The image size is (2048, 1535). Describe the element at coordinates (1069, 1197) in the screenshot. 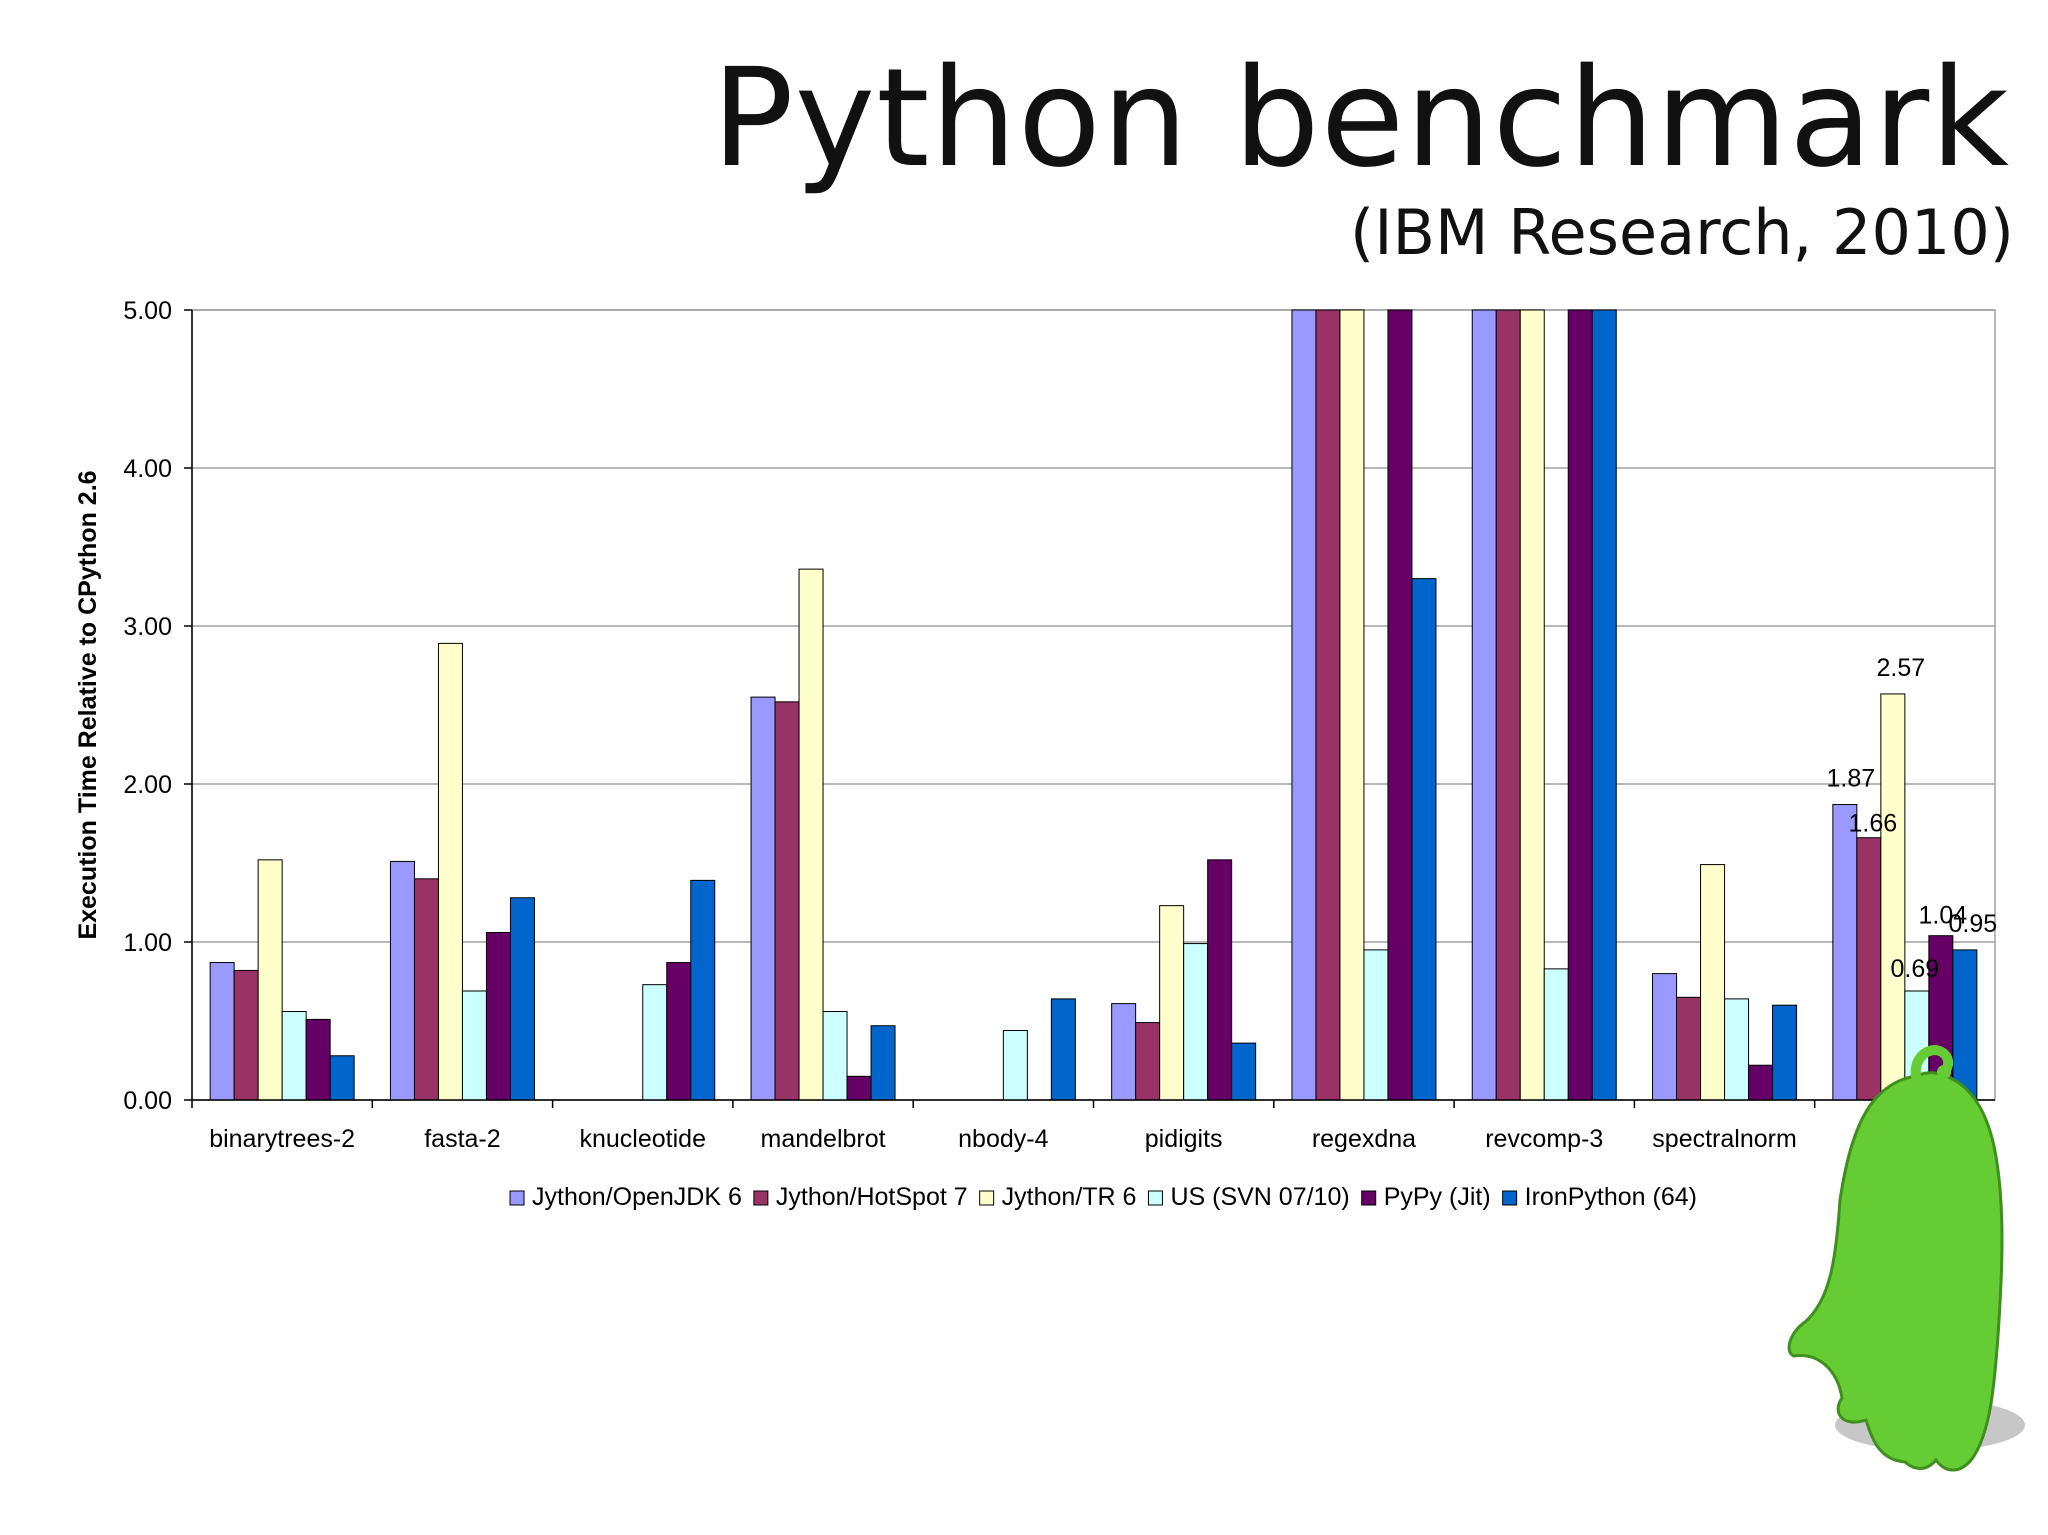

I see `legend-label: Jython/TR 6` at that location.